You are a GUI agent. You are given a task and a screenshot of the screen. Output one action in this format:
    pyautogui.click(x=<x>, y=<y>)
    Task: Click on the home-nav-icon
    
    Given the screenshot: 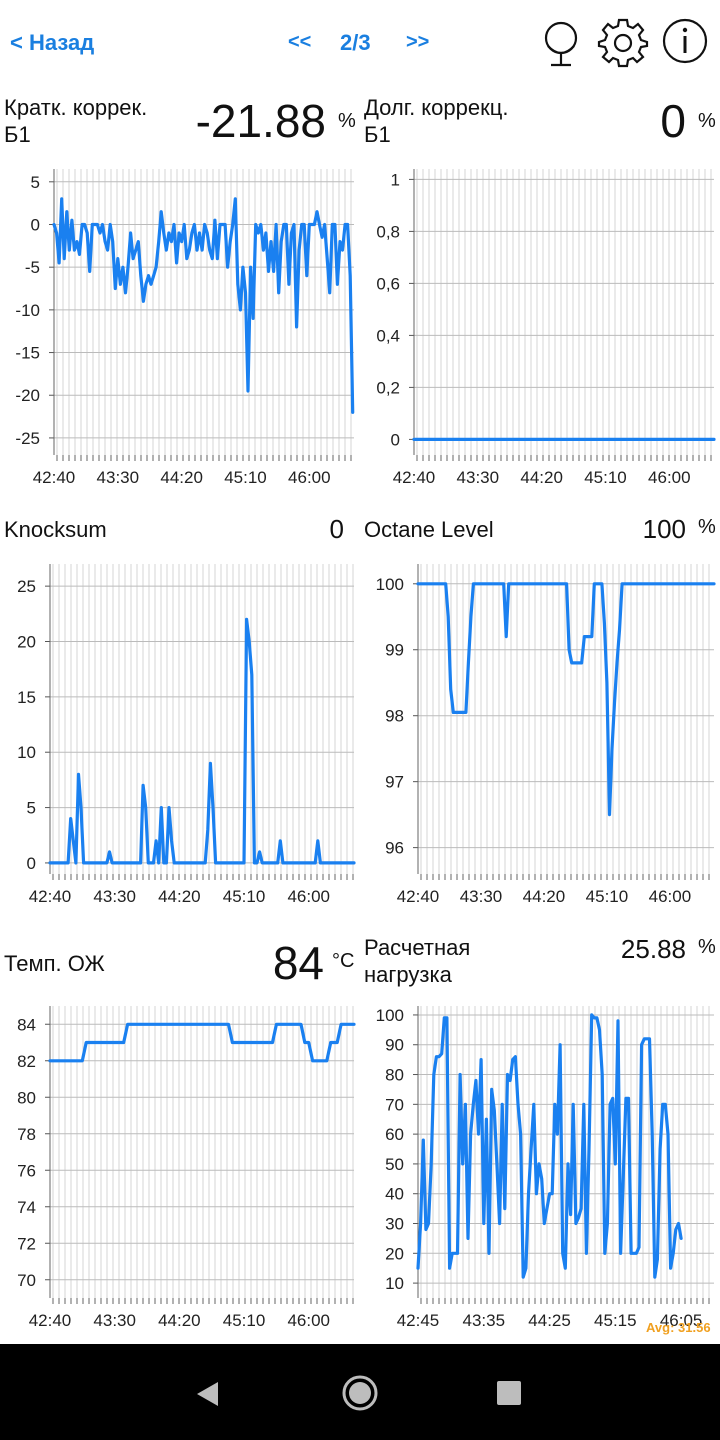 What is the action you would take?
    pyautogui.click(x=360, y=1393)
    